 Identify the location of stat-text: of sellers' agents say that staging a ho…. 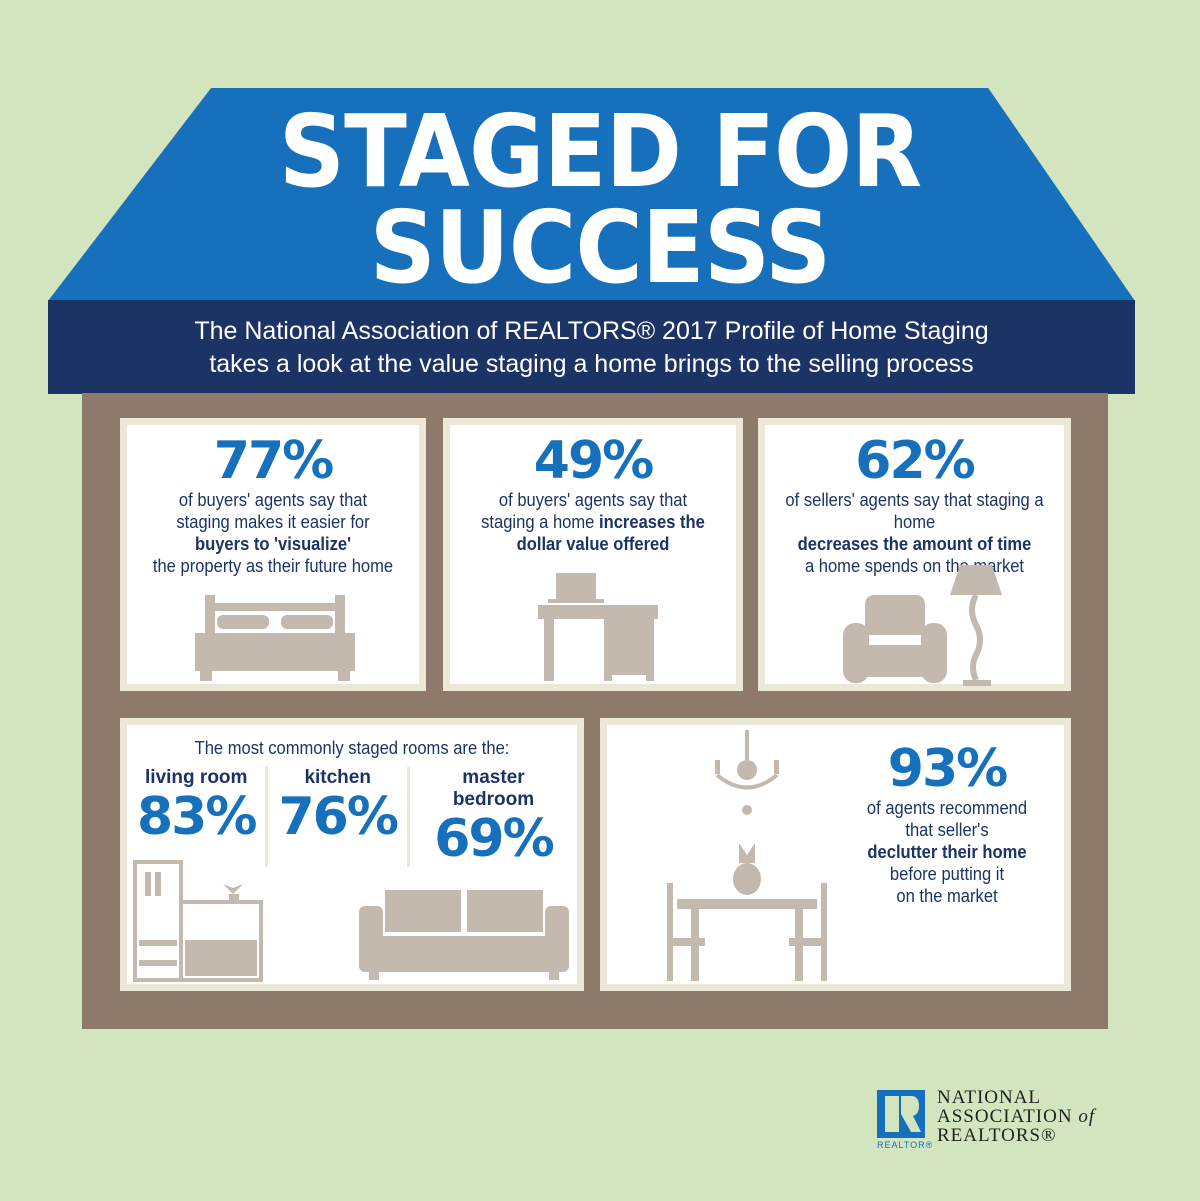
(914, 533).